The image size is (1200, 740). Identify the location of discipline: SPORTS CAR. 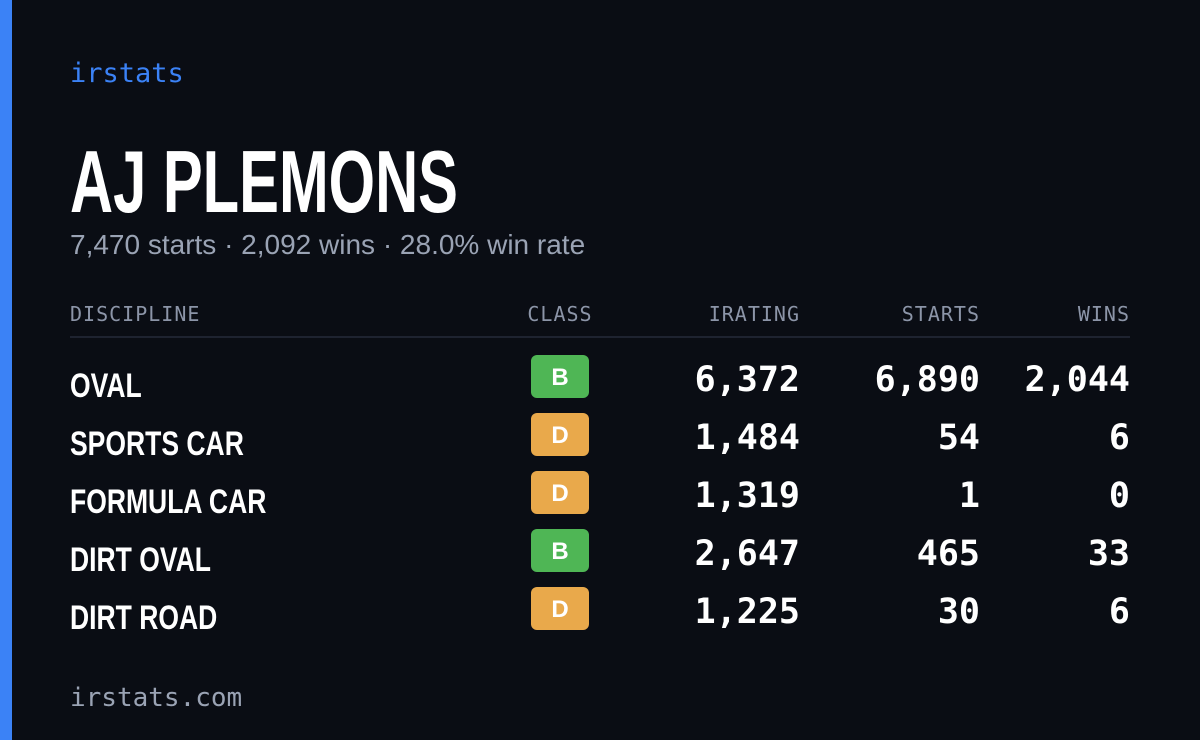
(157, 444).